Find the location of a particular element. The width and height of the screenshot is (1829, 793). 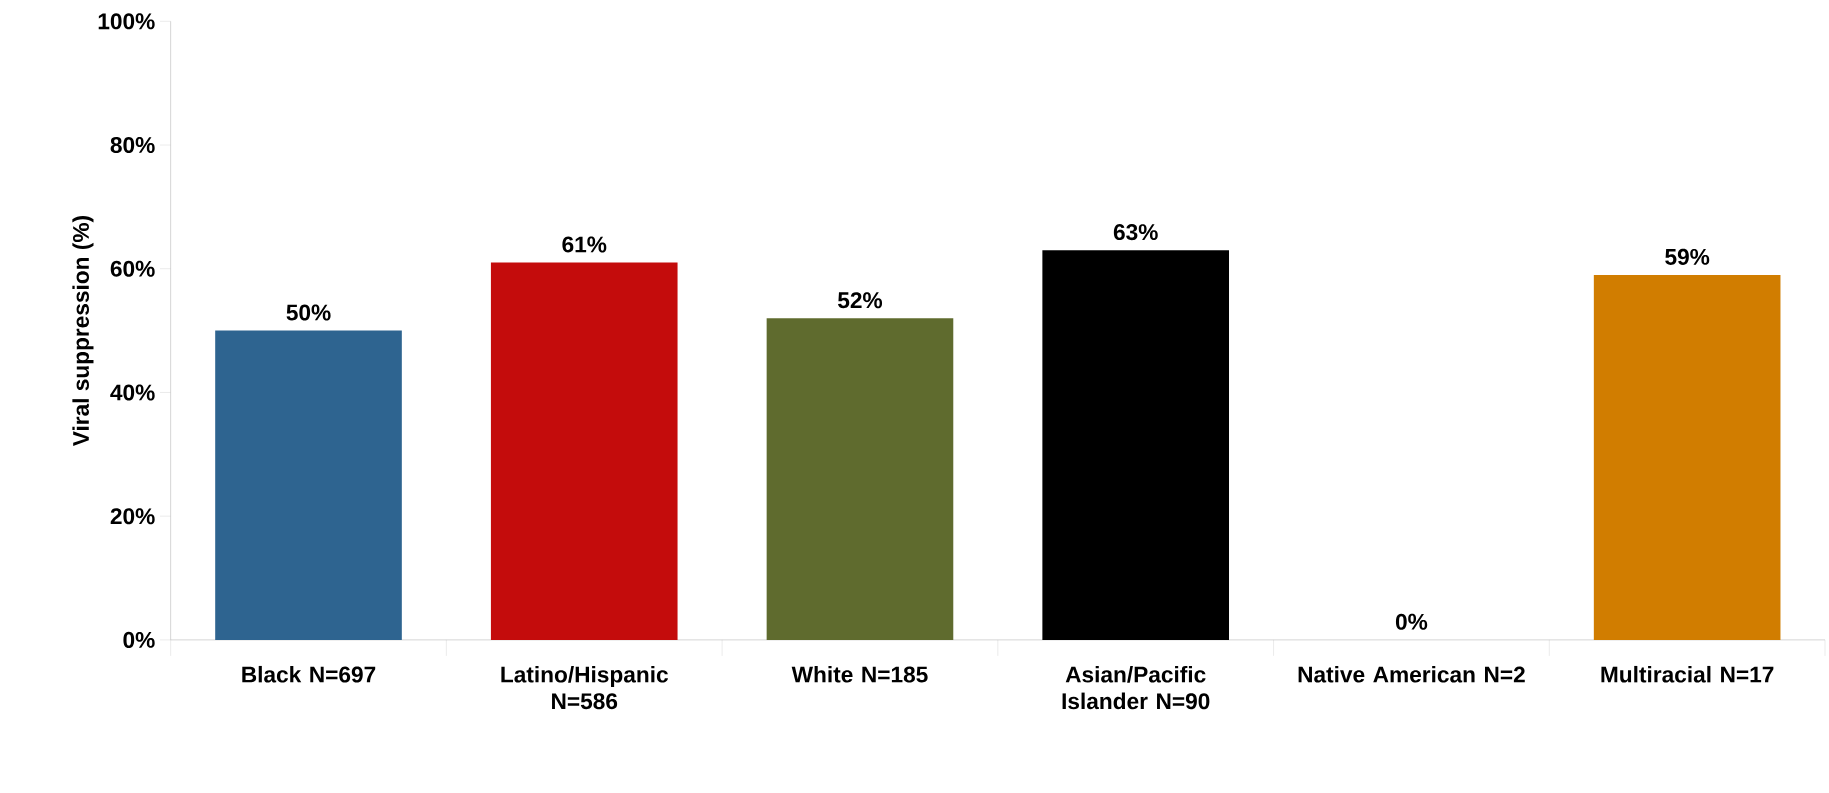

data-label: 50% is located at coordinates (308, 312).